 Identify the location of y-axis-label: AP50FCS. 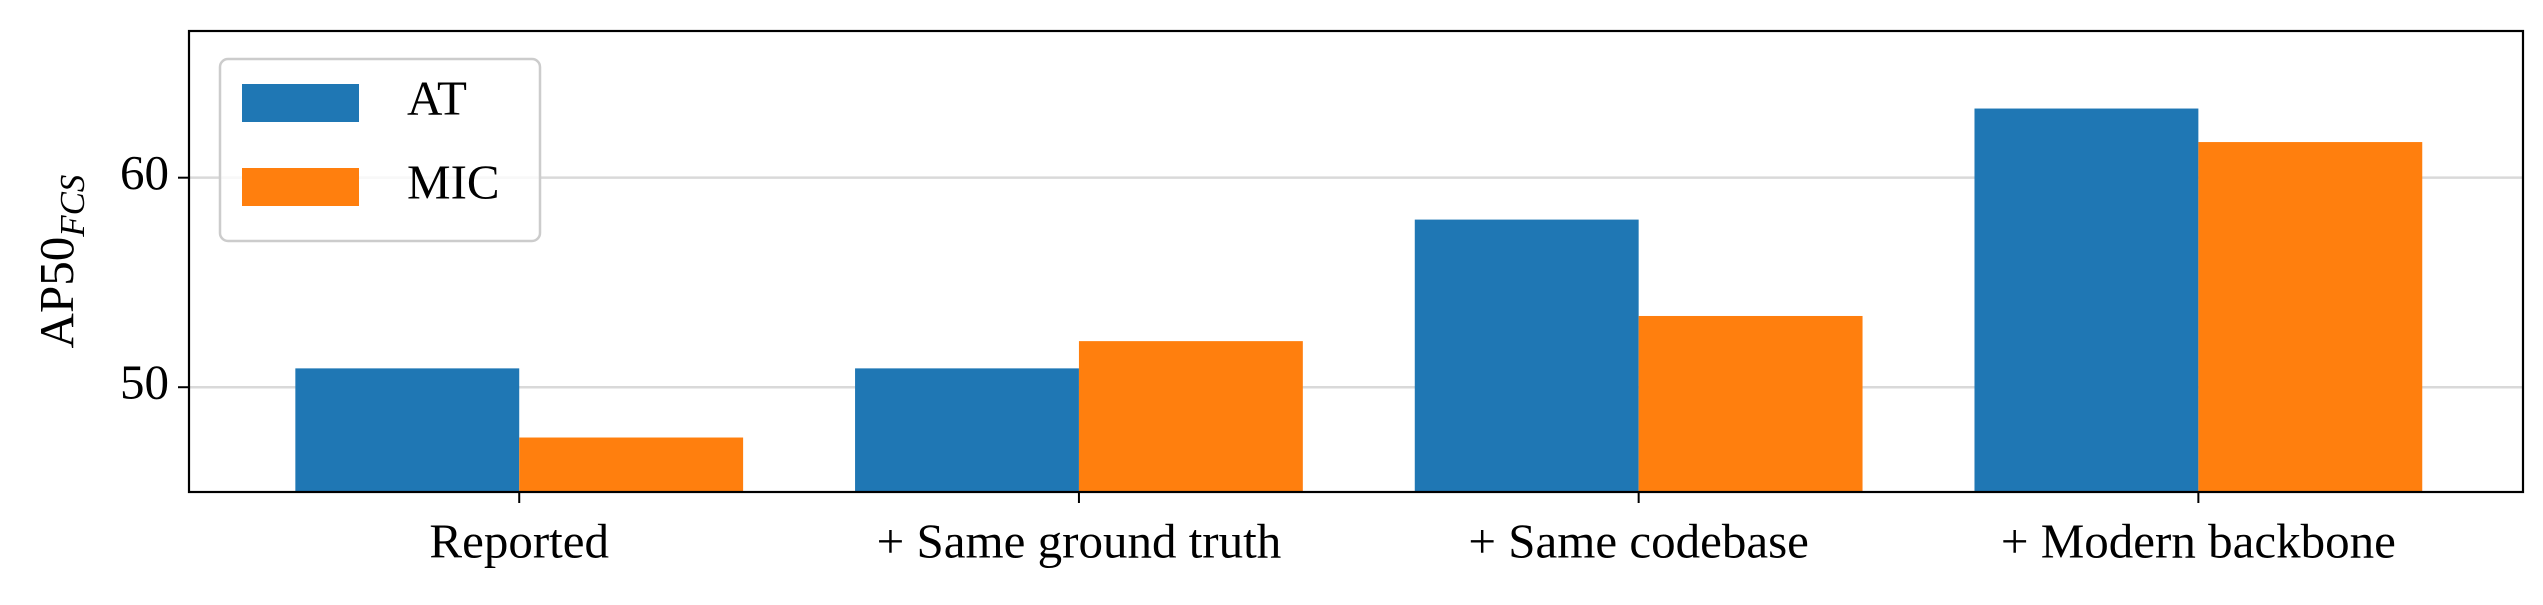
(60, 262).